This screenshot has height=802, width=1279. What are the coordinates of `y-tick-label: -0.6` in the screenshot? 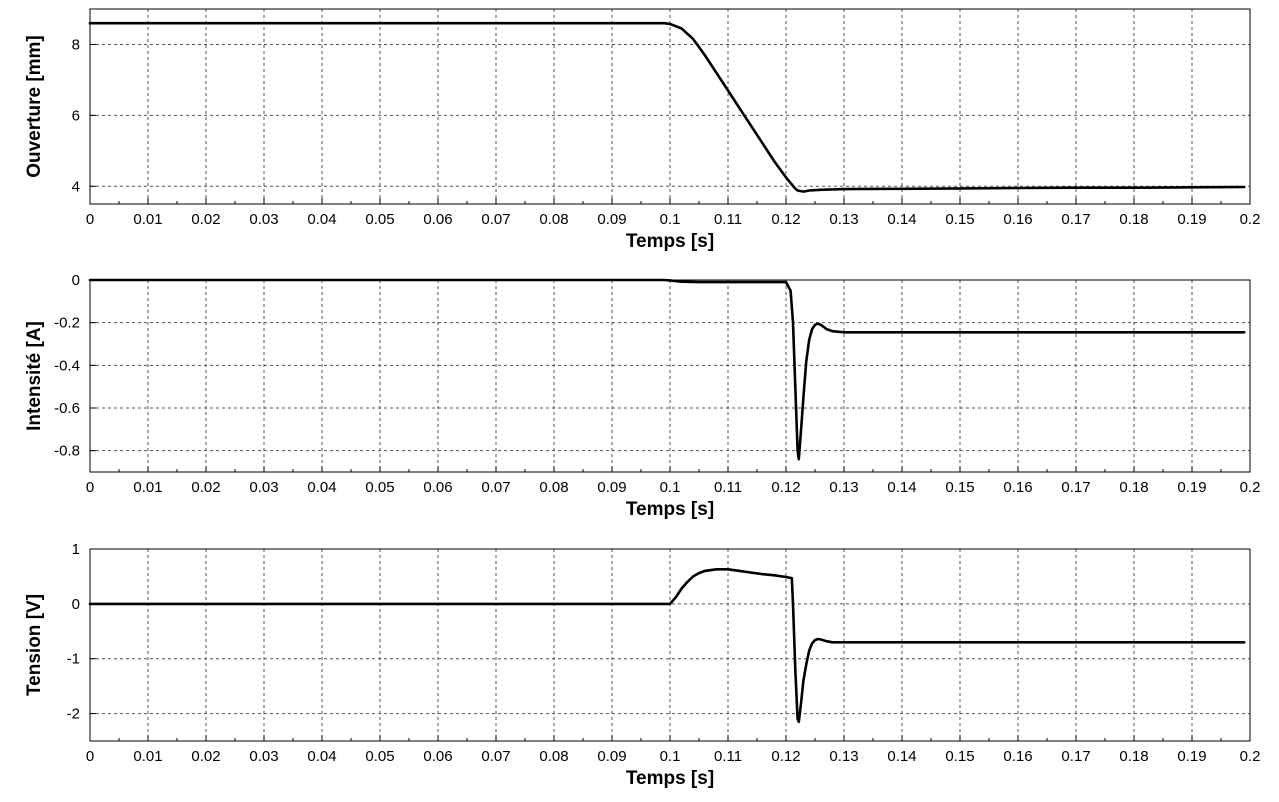 It's located at (67, 408).